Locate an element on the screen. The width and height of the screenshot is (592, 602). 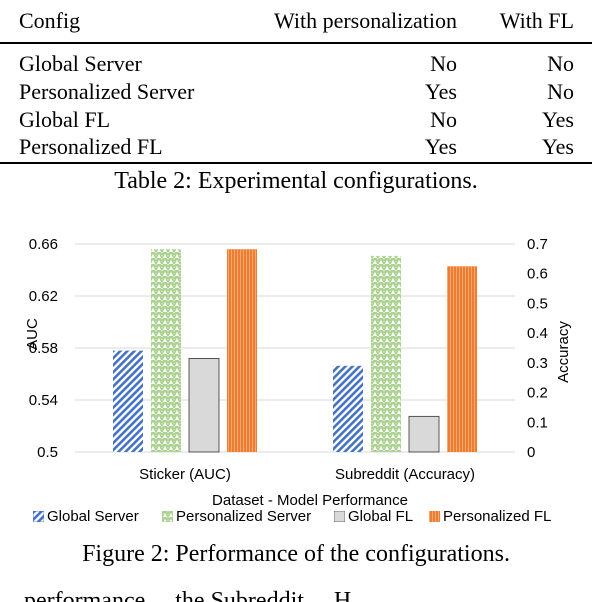
body-text-partial: ... performance ... the Subreddit ... H is located at coordinates (296, 594).